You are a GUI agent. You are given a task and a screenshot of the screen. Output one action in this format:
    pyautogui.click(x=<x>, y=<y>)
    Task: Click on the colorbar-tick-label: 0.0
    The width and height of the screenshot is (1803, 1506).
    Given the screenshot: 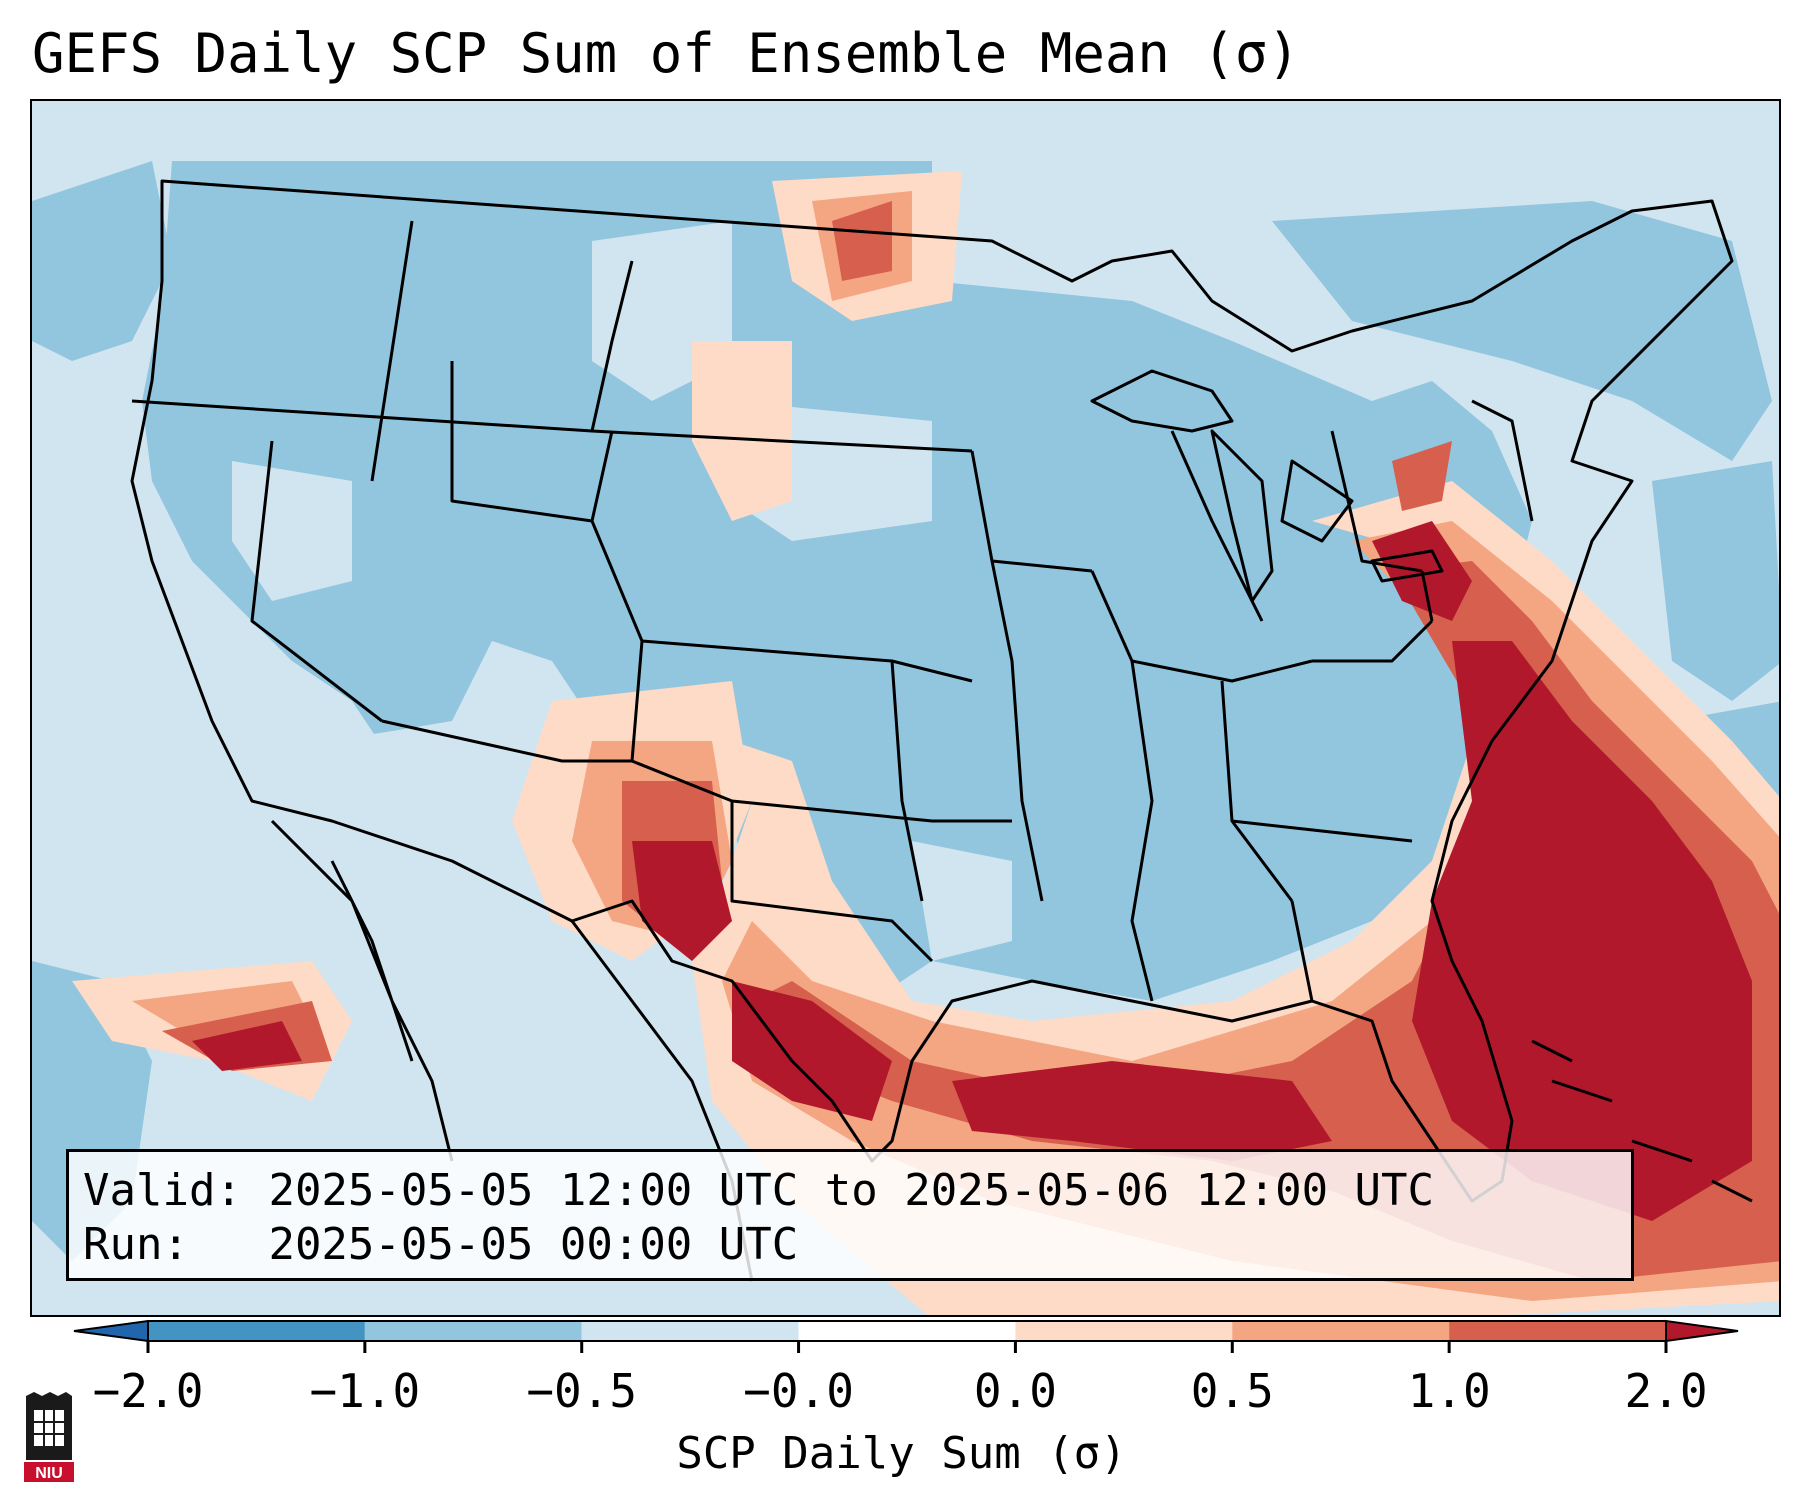 What is the action you would take?
    pyautogui.click(x=1015, y=1391)
    